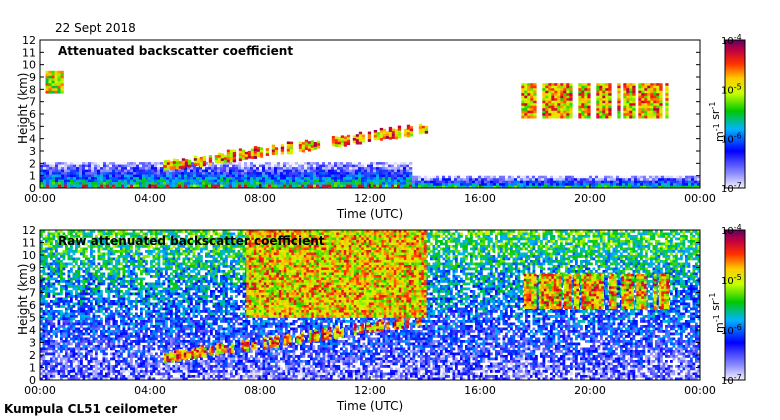 The width and height of the screenshot is (780, 420). Describe the element at coordinates (91, 409) in the screenshot. I see `station-label: Kumpula CL51 ceilometer` at that location.